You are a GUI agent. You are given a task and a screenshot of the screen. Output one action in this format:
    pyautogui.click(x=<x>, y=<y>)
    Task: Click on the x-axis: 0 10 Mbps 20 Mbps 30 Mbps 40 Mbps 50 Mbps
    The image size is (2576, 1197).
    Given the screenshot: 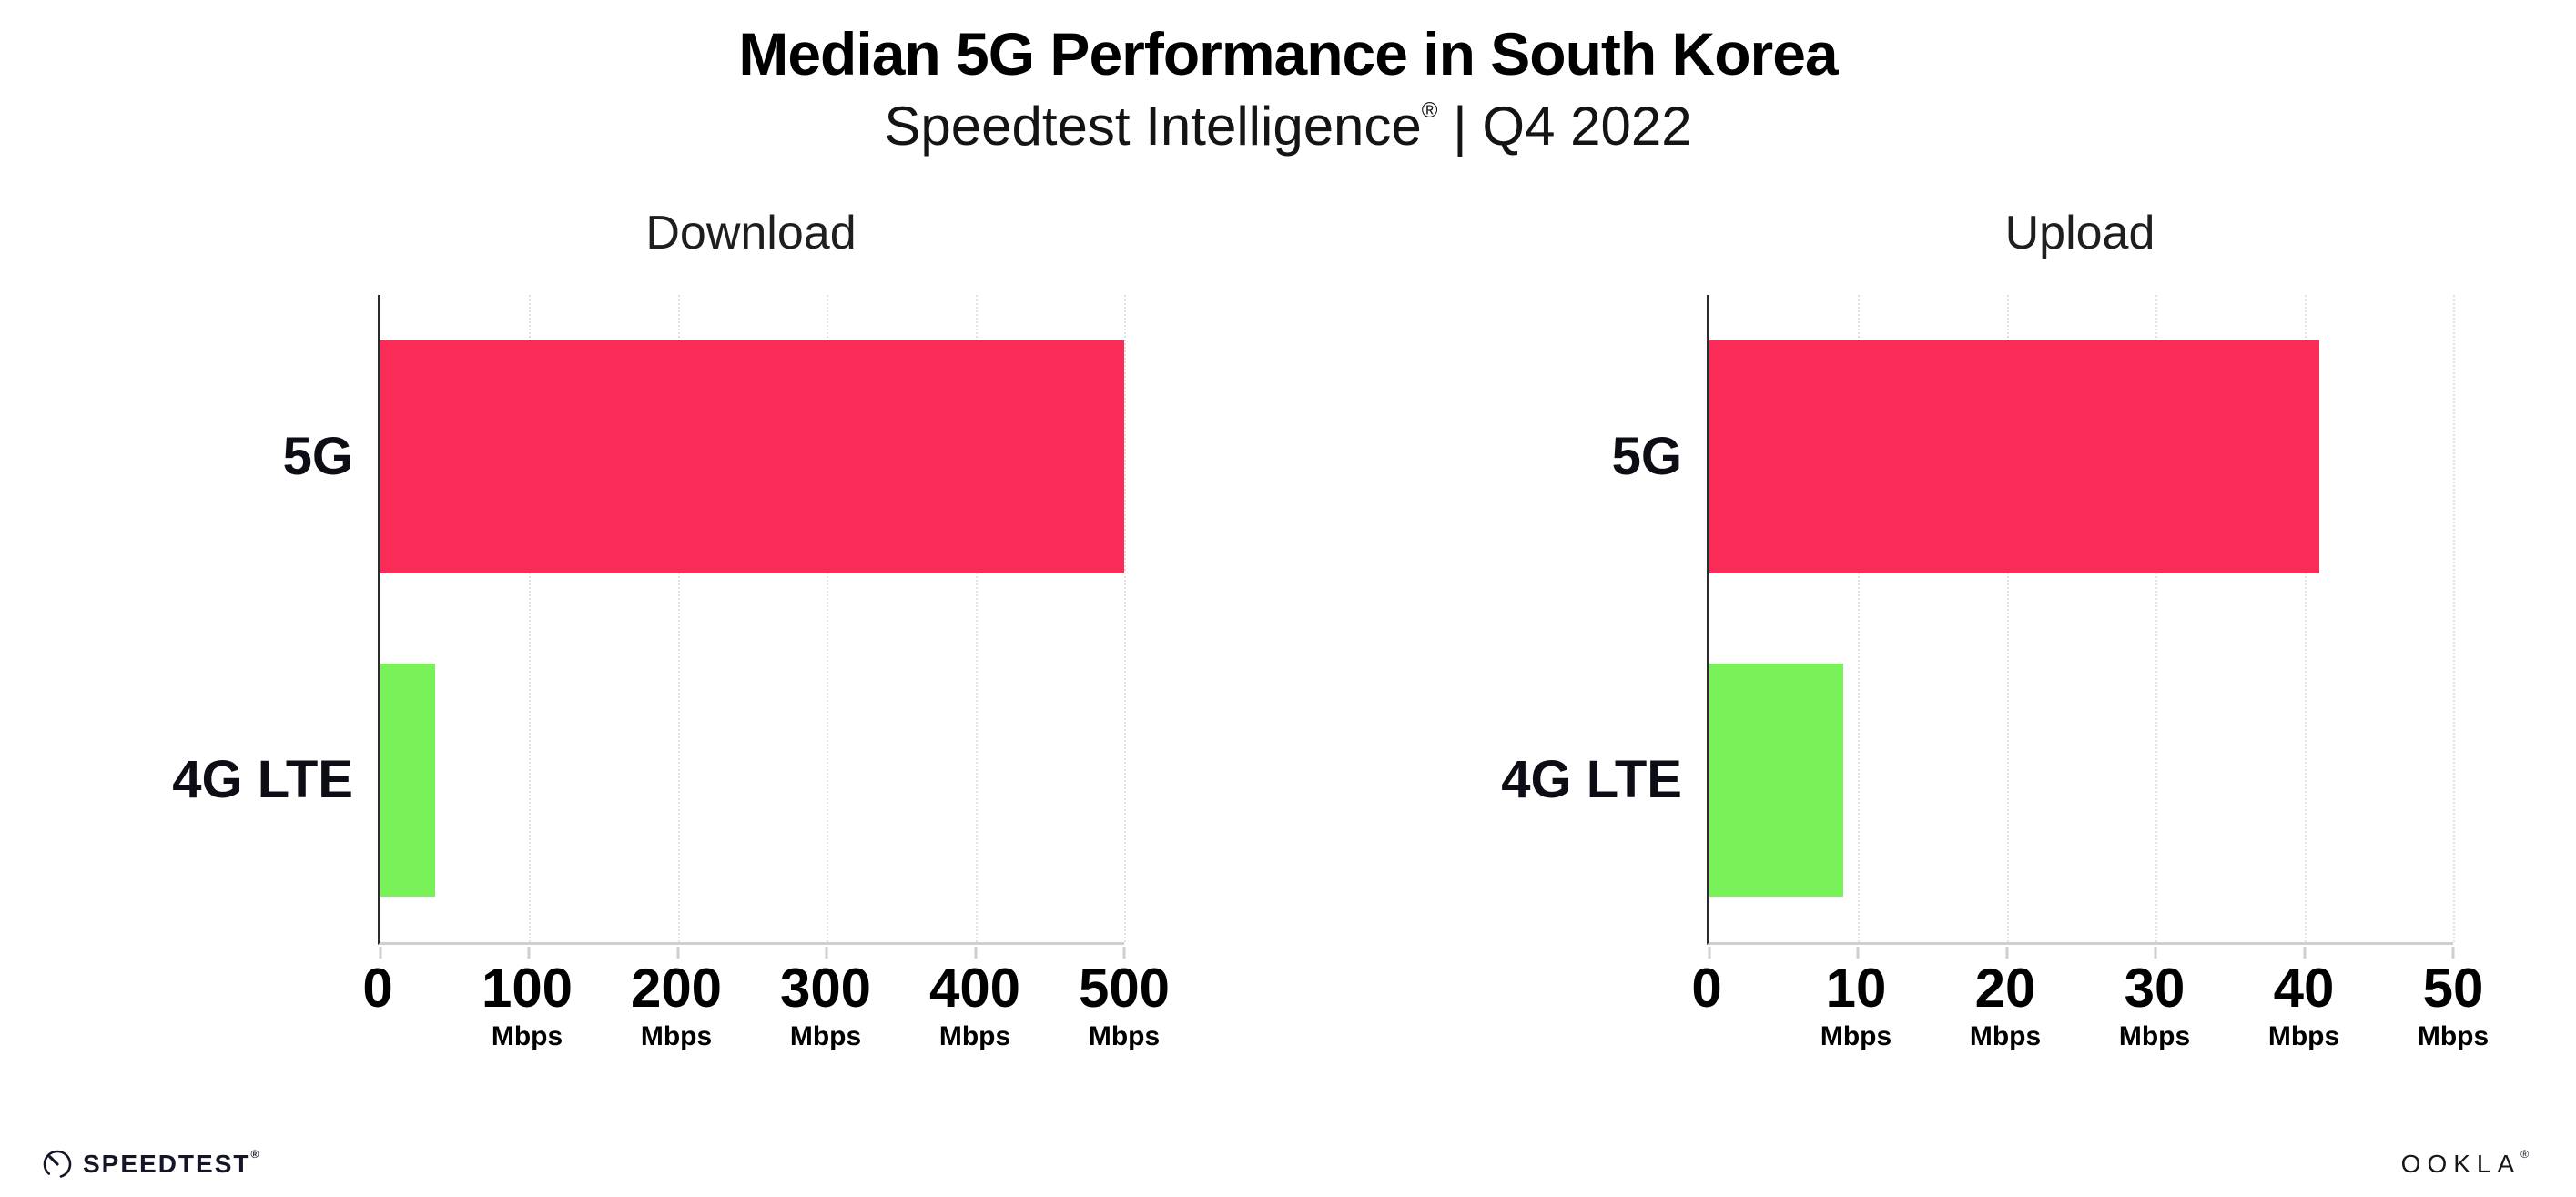 What is the action you would take?
    pyautogui.click(x=2090, y=1023)
    